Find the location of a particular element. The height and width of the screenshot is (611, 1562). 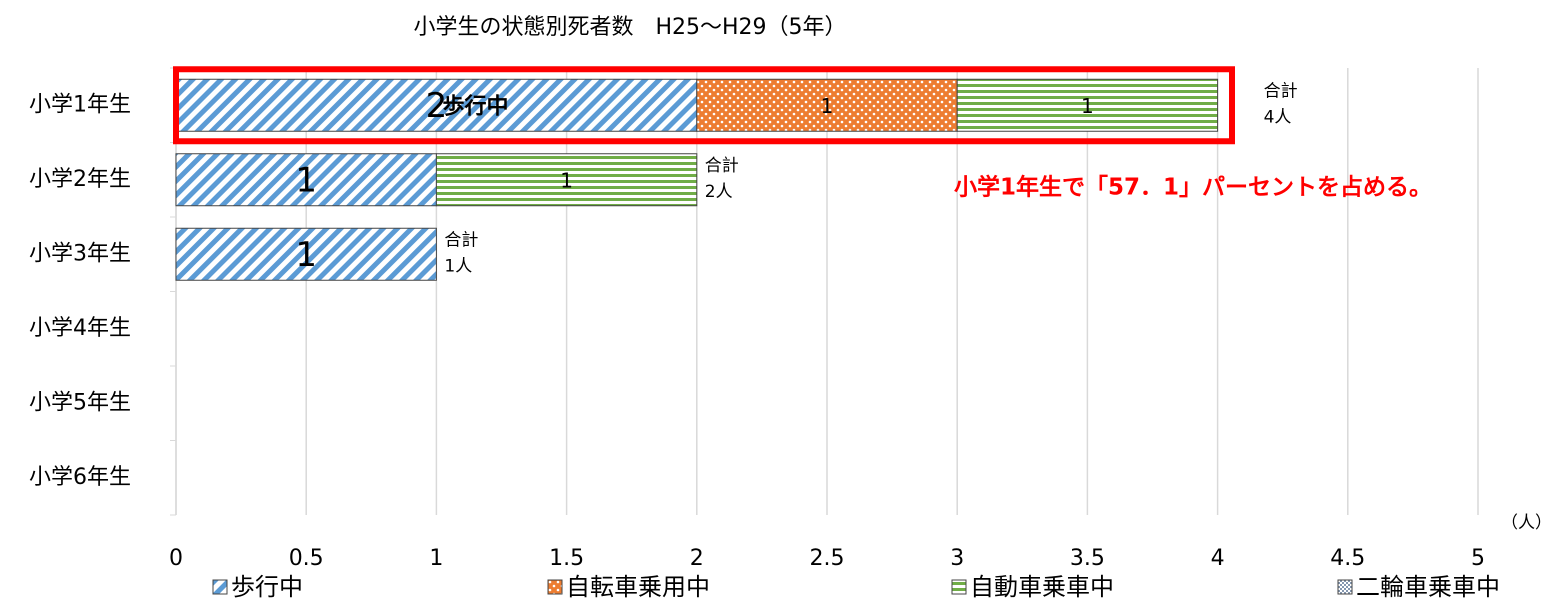

legend-label: 歩行中 is located at coordinates (267, 587).